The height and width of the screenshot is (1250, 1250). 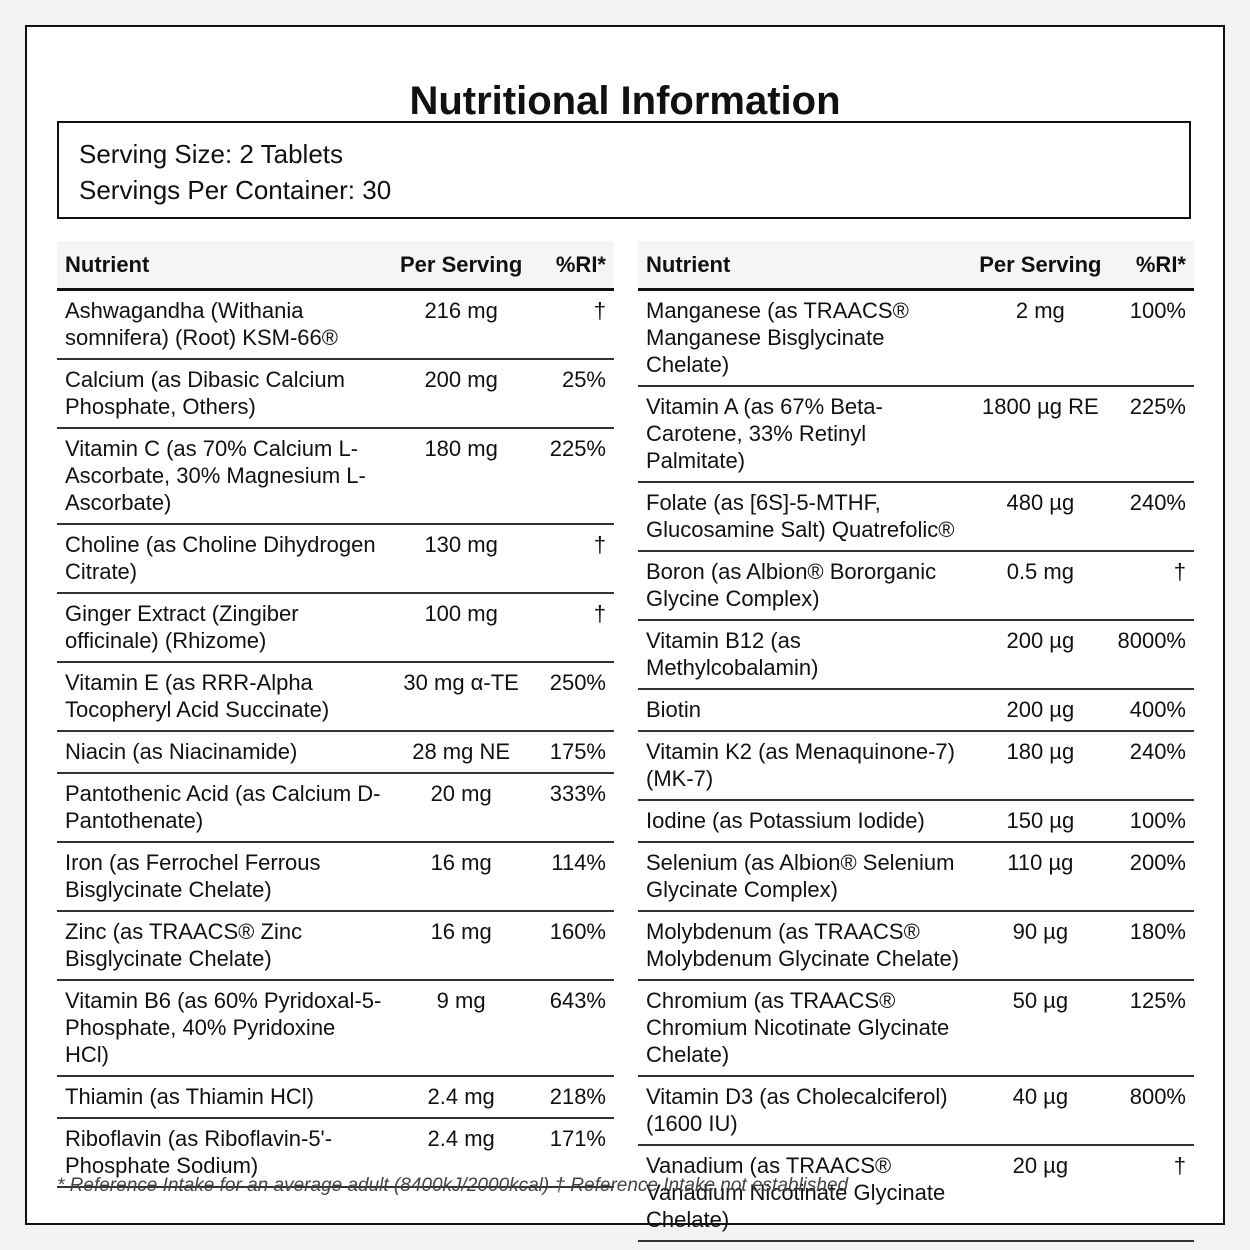 I want to click on nutrient-name: Vitamin B12 (as Methylcobalamin), so click(x=805, y=655).